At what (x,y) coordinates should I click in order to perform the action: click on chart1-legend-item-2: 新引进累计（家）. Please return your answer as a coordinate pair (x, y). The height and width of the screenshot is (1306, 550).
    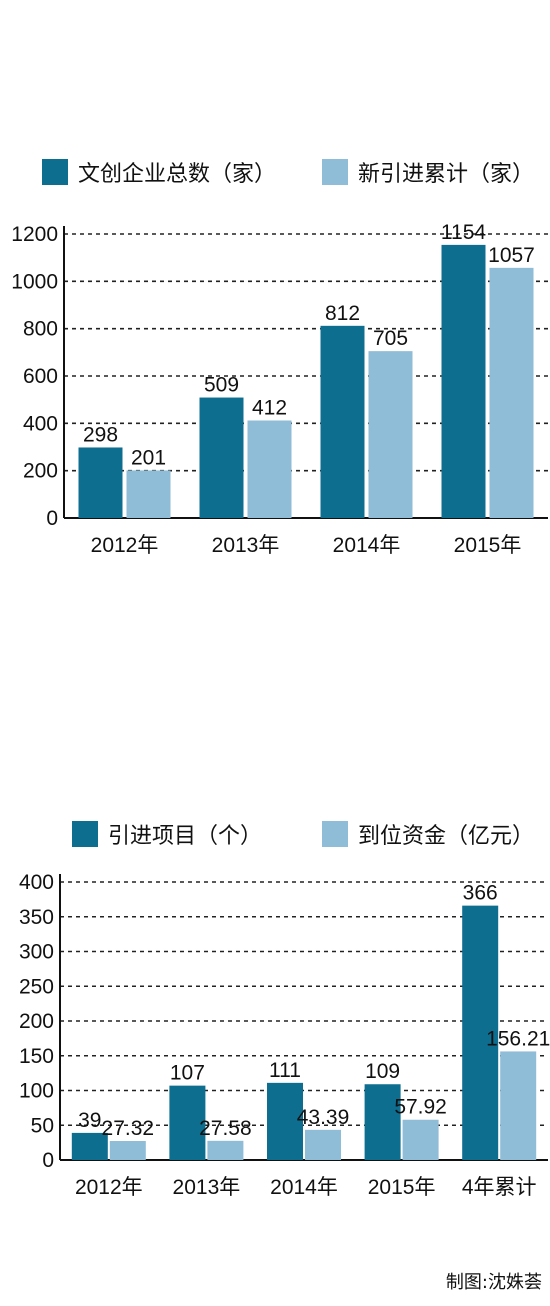
    Looking at the image, I should click on (428, 172).